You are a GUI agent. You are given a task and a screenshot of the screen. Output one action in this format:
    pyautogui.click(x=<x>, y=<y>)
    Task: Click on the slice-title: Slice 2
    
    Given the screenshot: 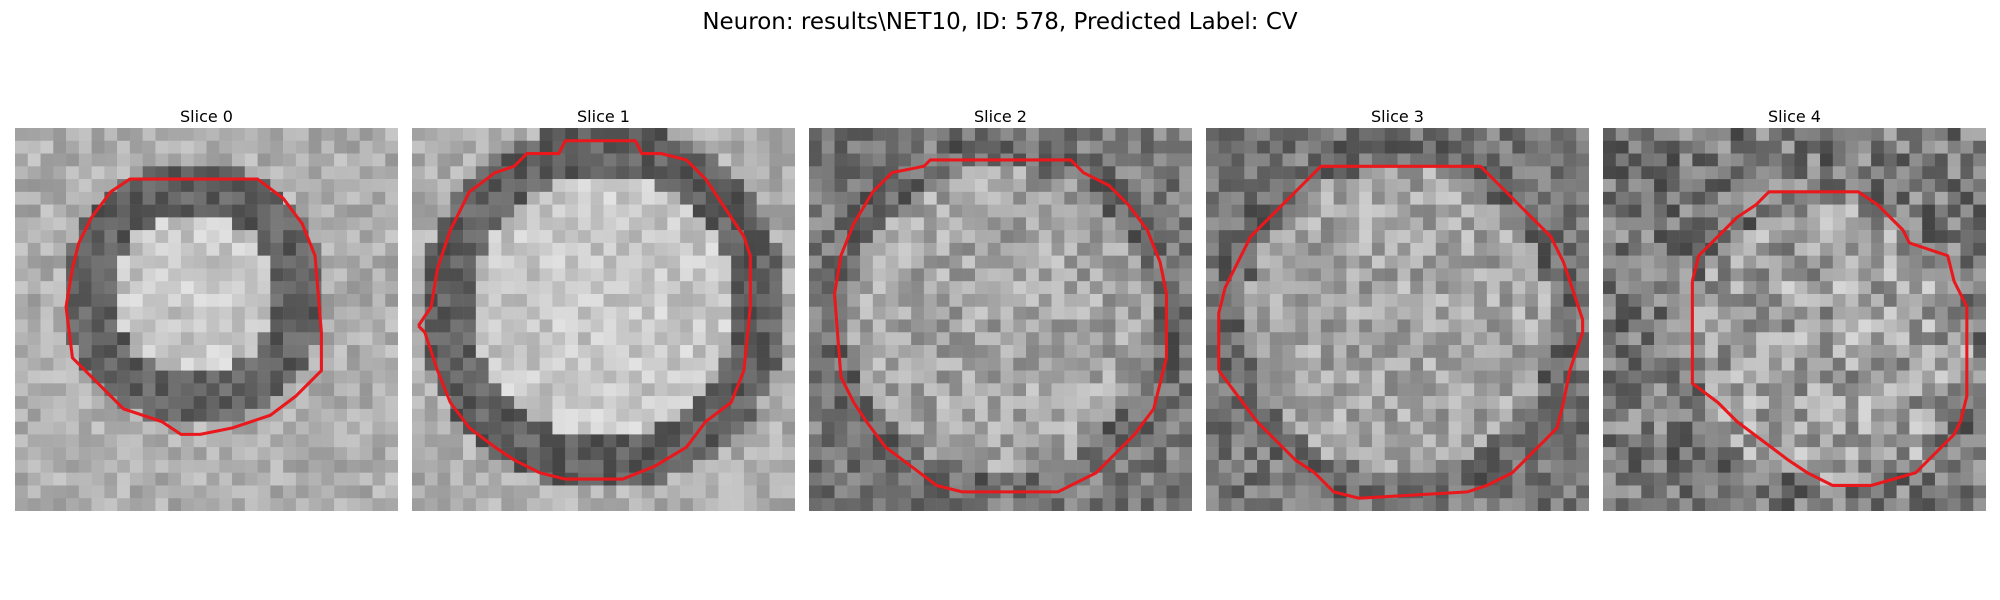 What is the action you would take?
    pyautogui.click(x=1000, y=116)
    